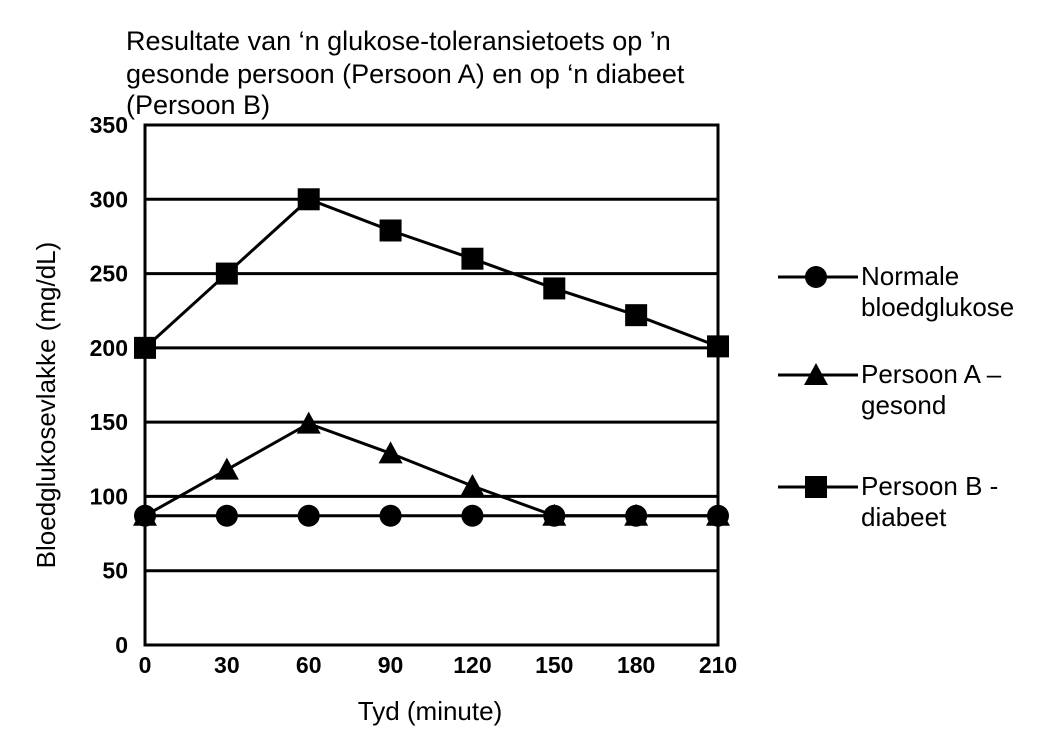  What do you see at coordinates (145, 665) in the screenshot?
I see `x-tick-label: 0` at bounding box center [145, 665].